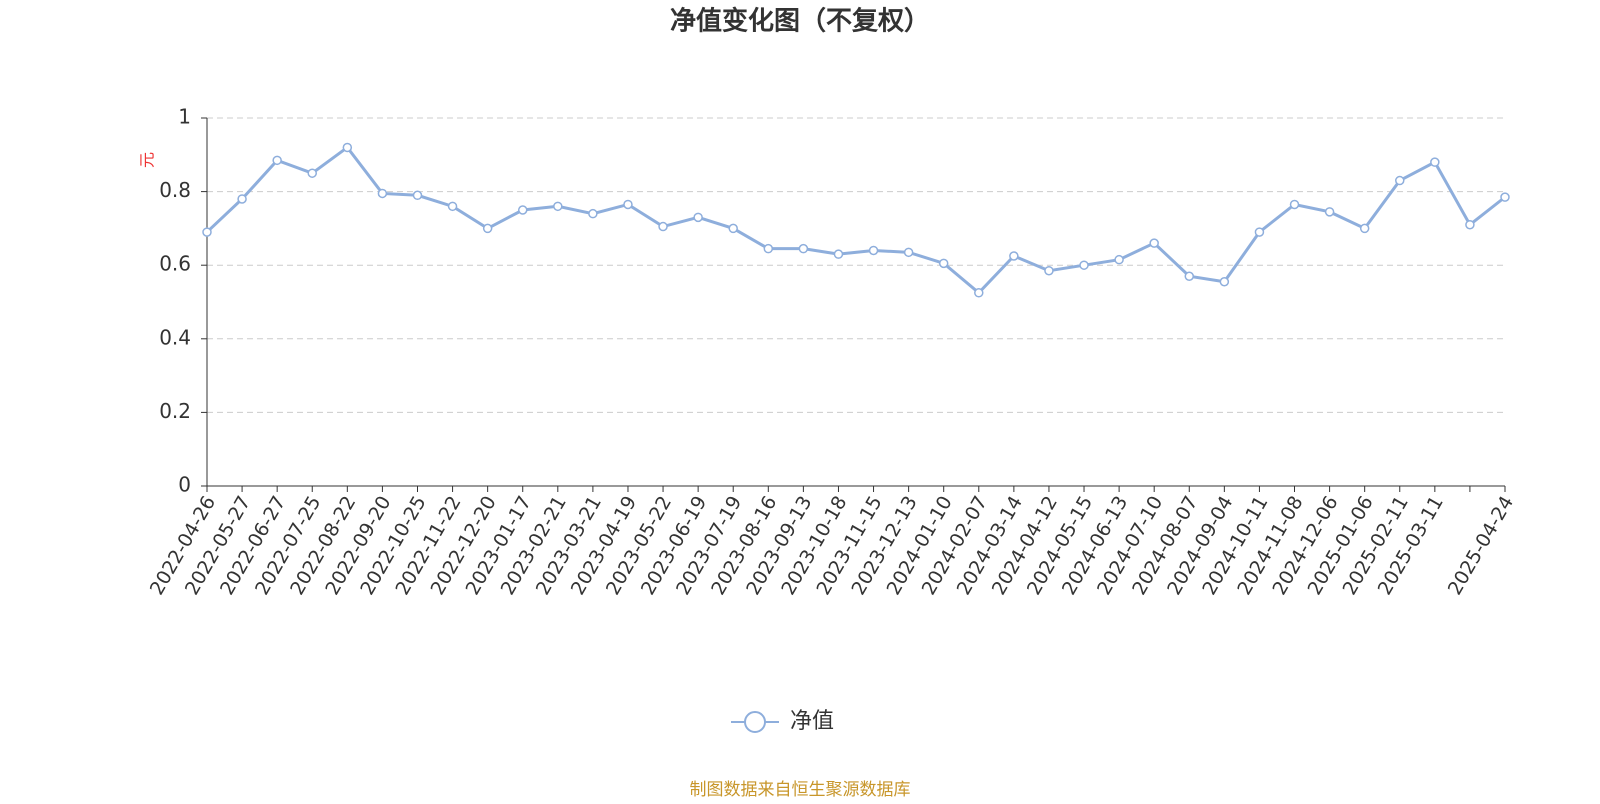  I want to click on y-tick-label: 0.4, so click(175, 337).